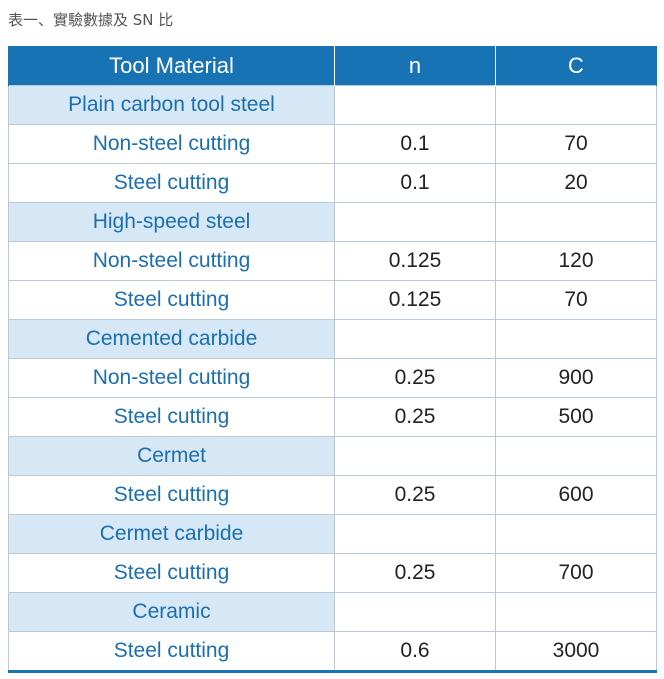 The image size is (664, 679). I want to click on c-cell: 700, so click(576, 573).